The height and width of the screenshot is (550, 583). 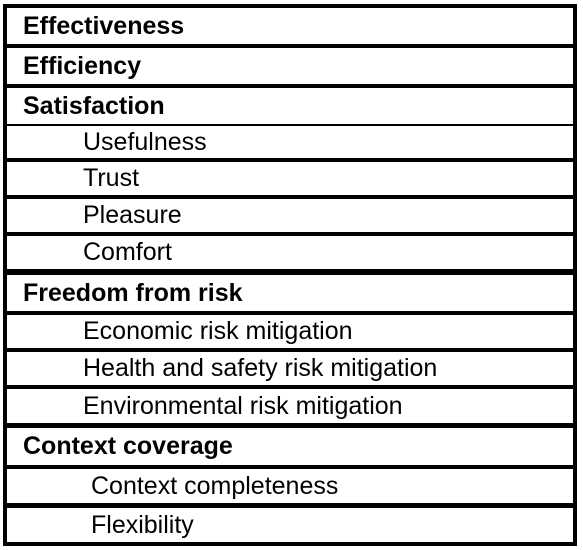 What do you see at coordinates (290, 142) in the screenshot?
I see `table-row-usefulness: Usefulness` at bounding box center [290, 142].